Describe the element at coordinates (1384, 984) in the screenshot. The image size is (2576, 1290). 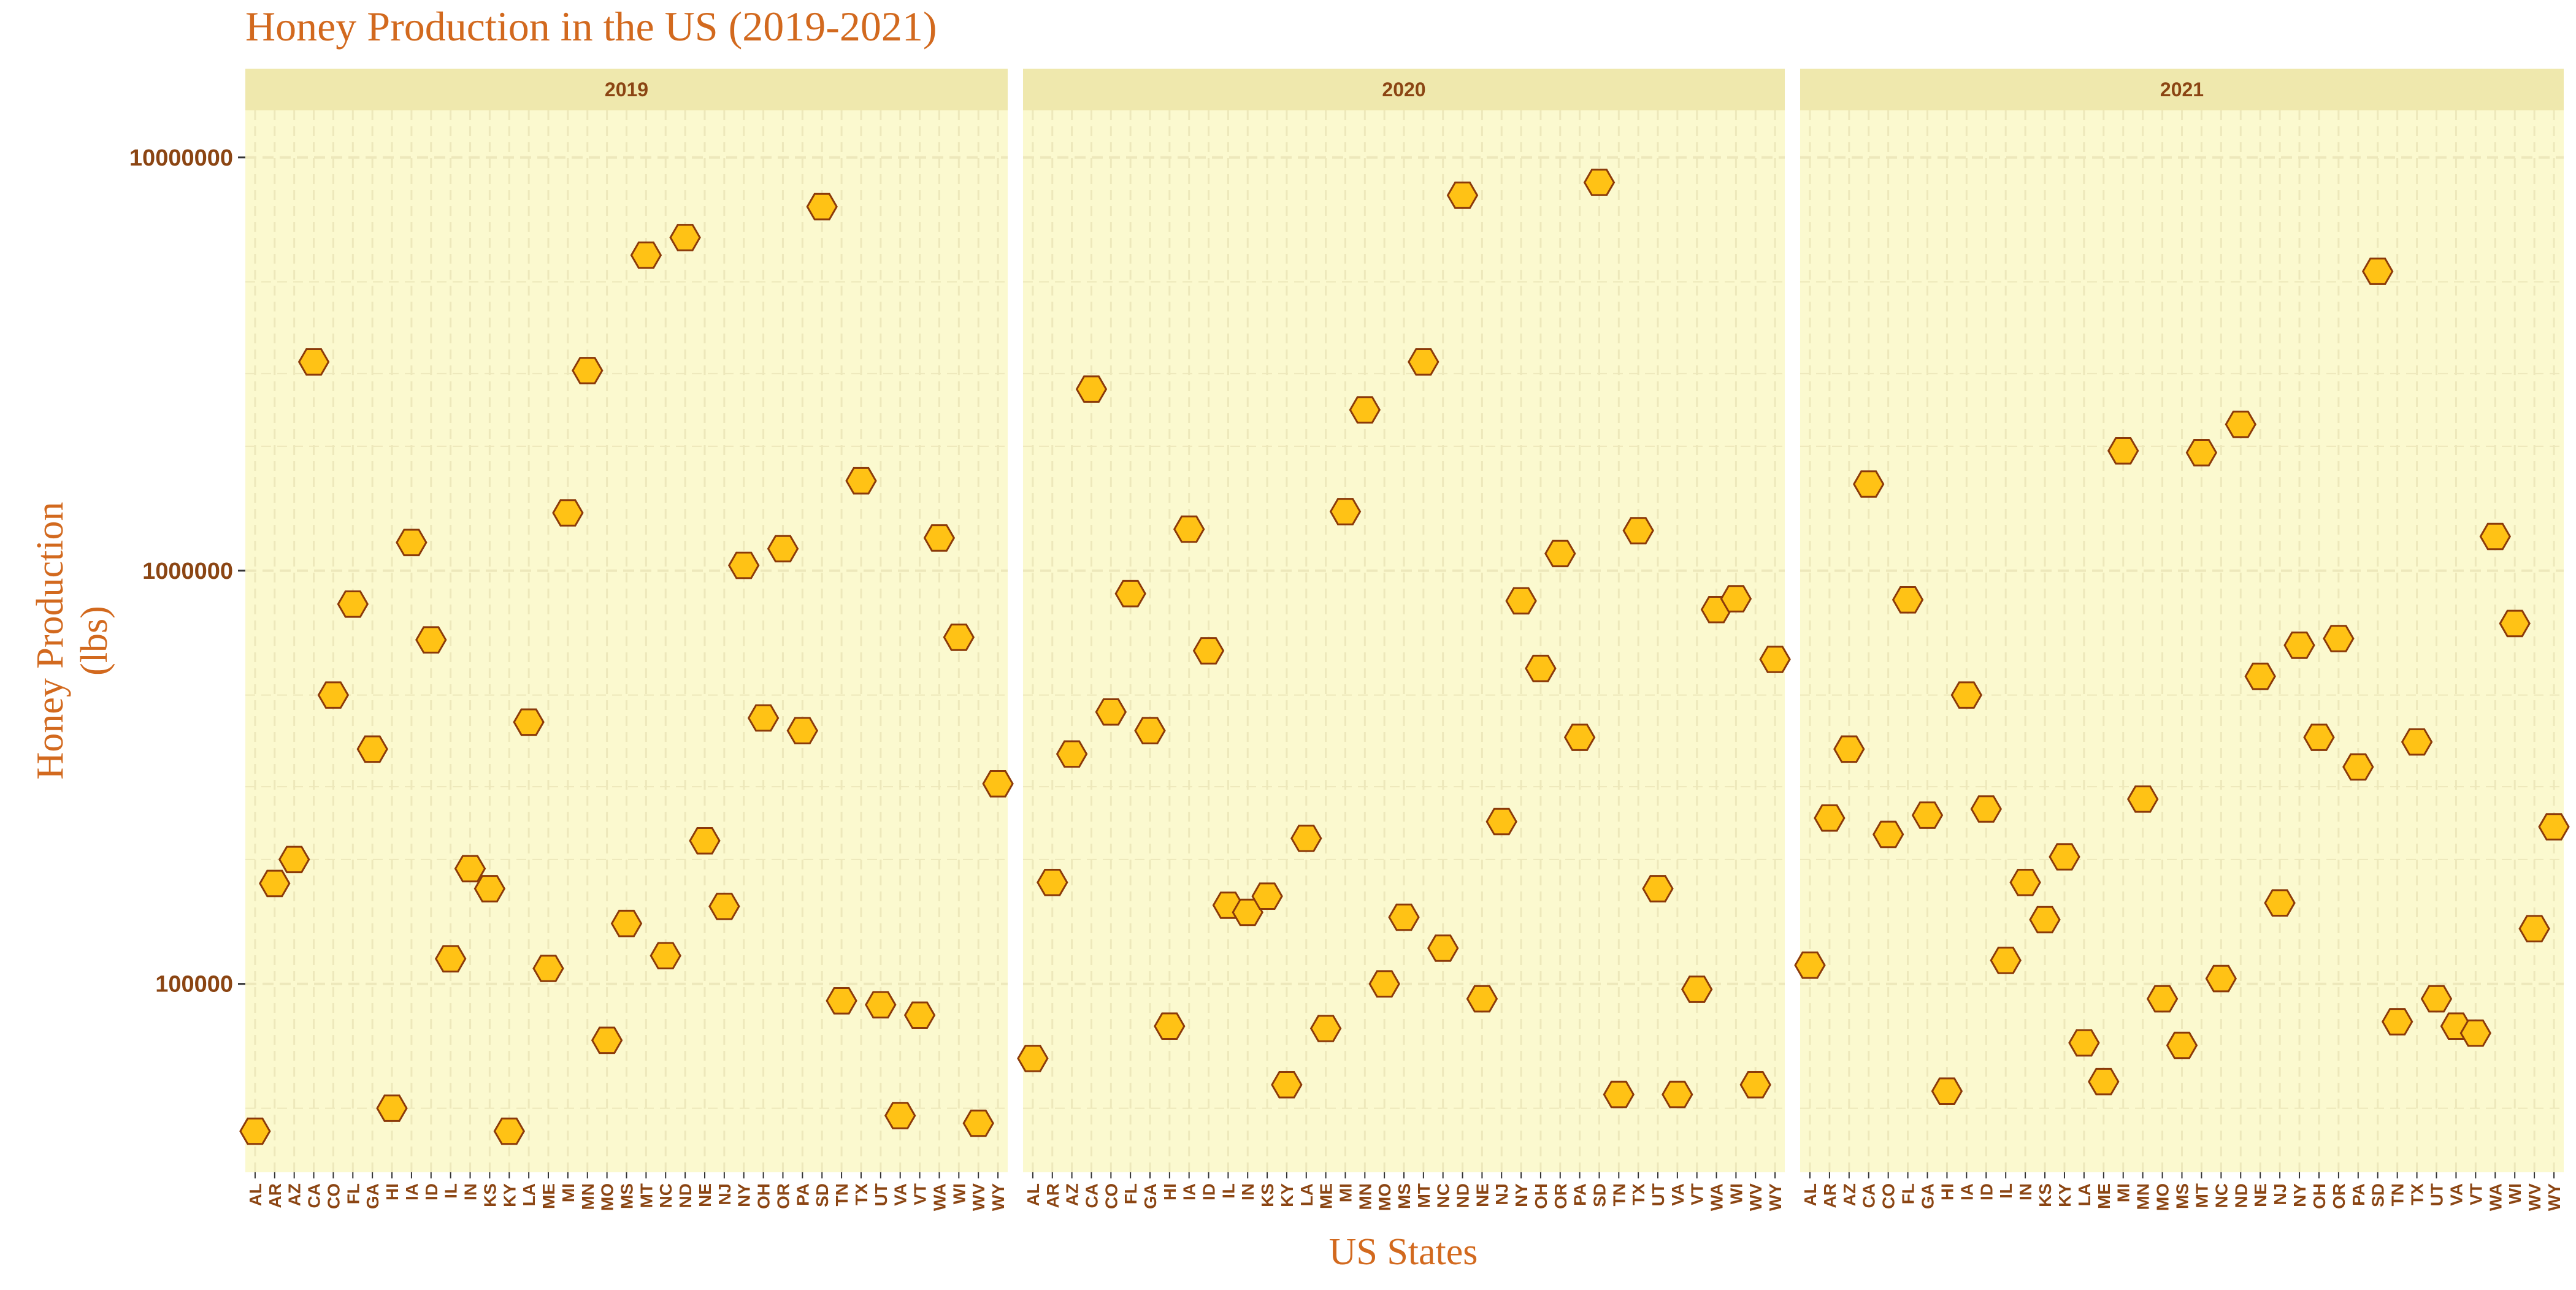
I see `data-point-2020-MO` at that location.